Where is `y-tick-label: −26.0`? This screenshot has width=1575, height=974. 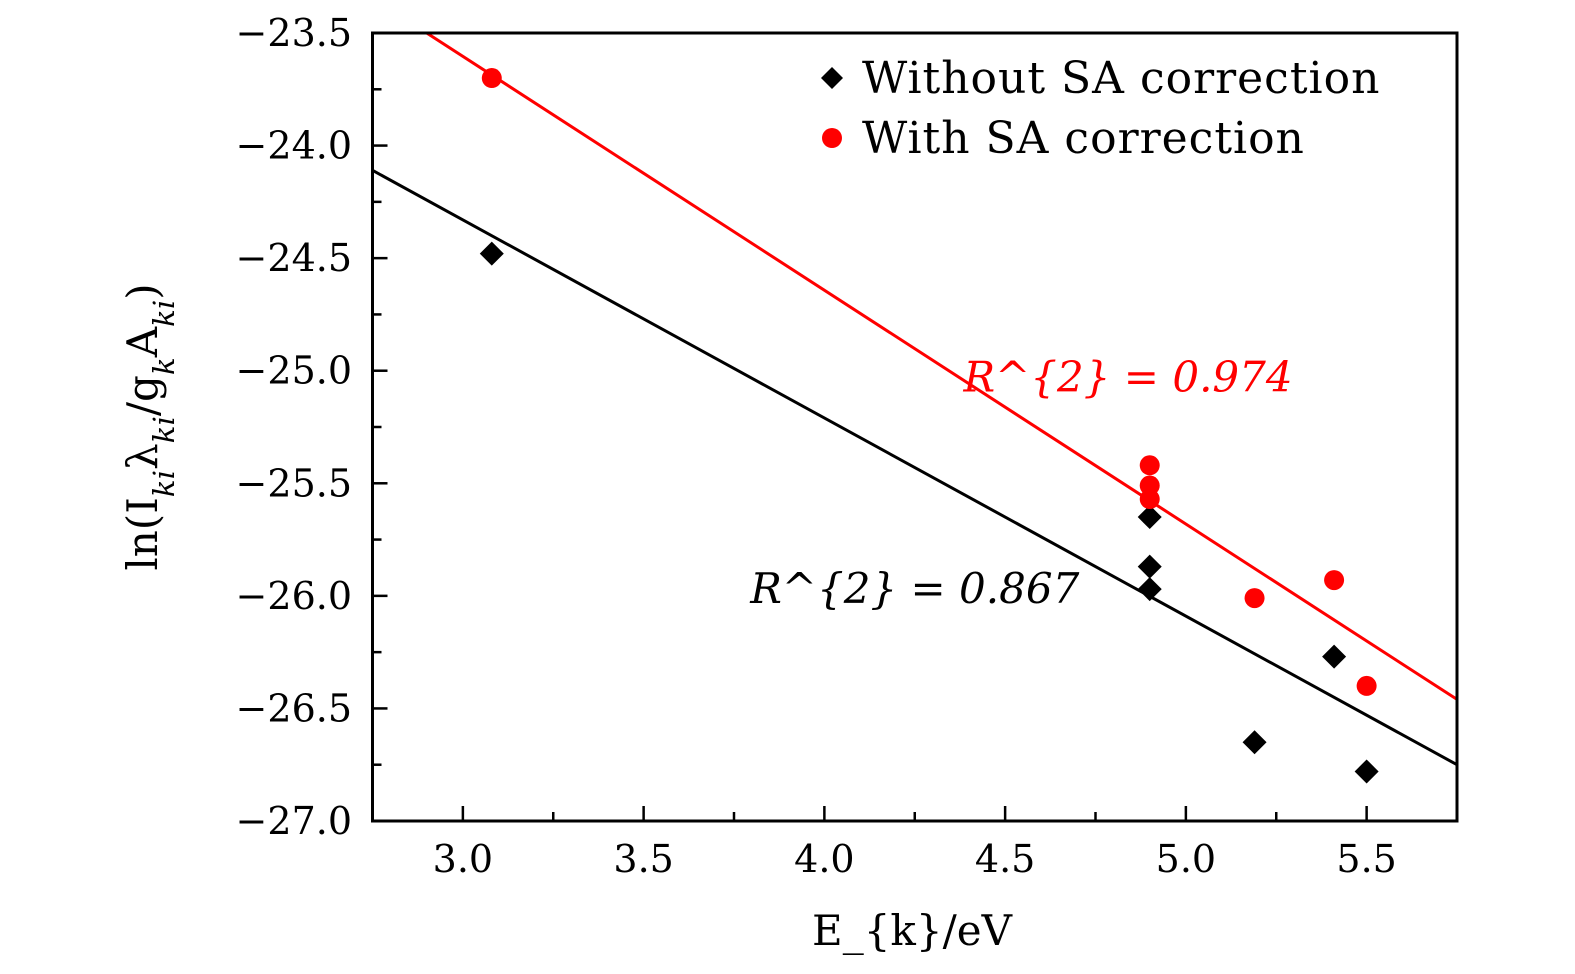
y-tick-label: −26.0 is located at coordinates (294, 596).